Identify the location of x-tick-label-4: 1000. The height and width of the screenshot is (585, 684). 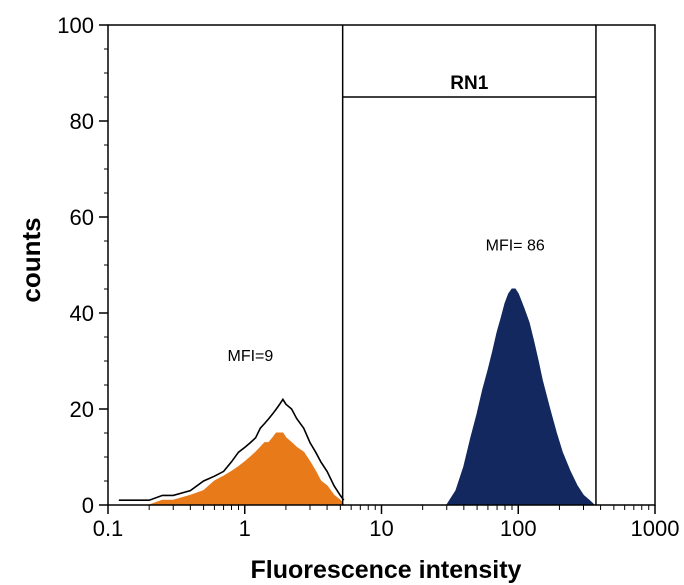
(655, 528).